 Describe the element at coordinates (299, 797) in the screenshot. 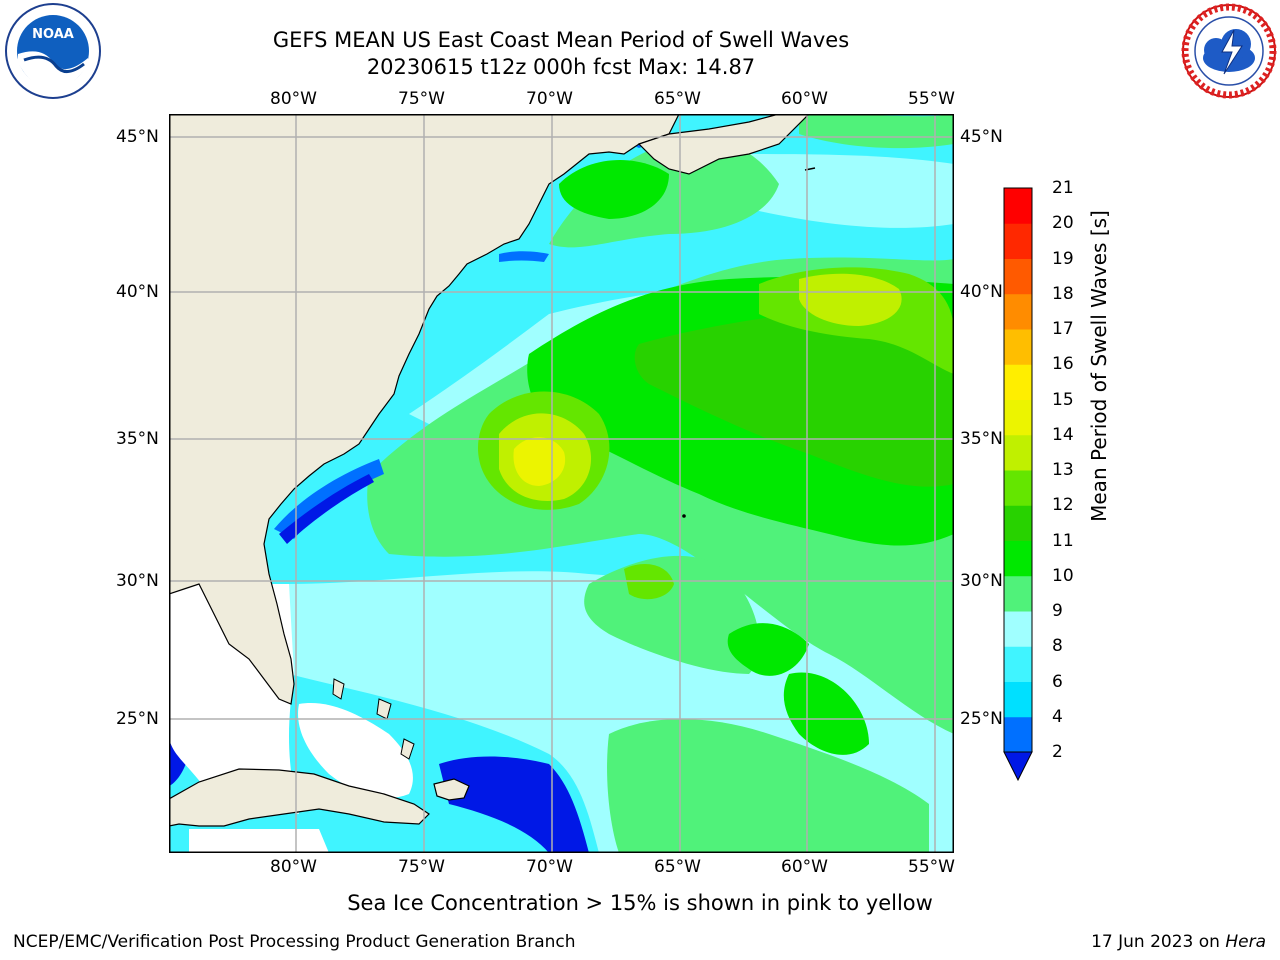

I see `cuba-land` at that location.